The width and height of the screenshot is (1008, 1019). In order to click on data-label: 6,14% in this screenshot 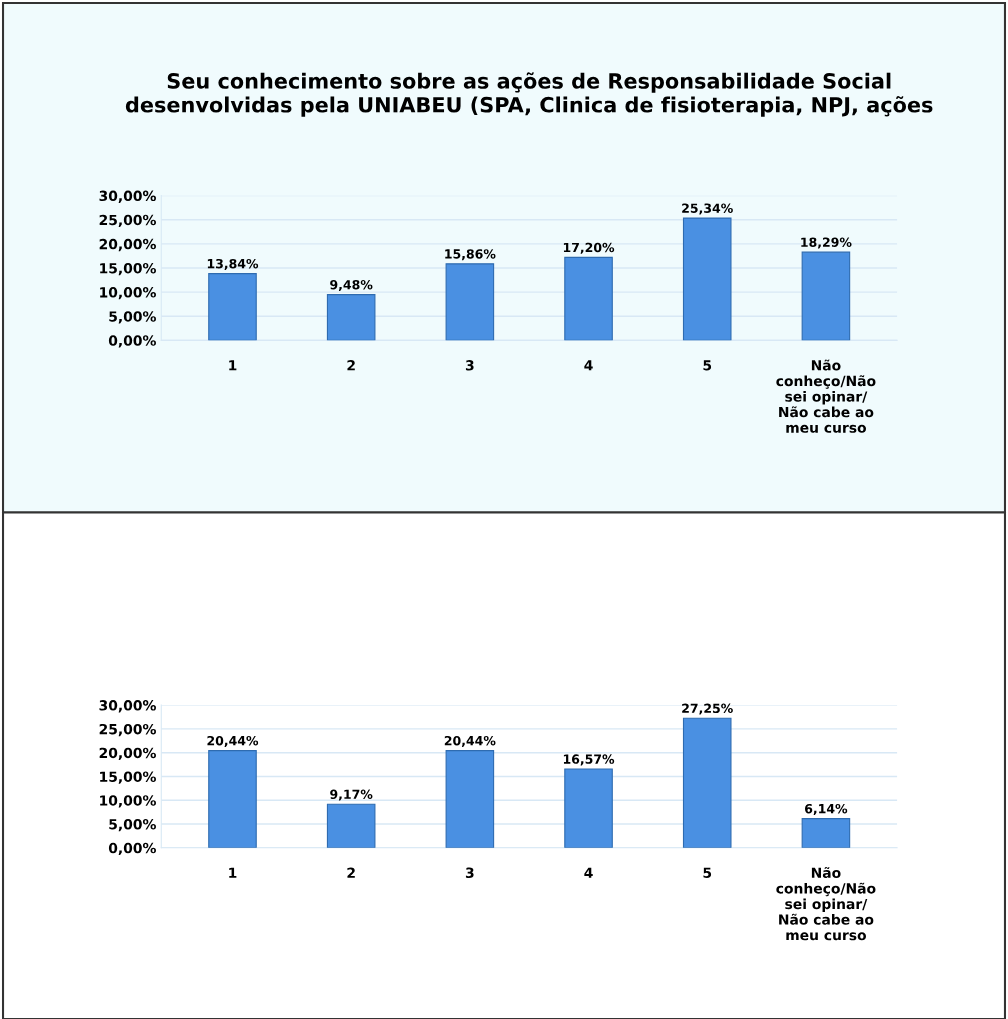, I will do `click(826, 809)`.